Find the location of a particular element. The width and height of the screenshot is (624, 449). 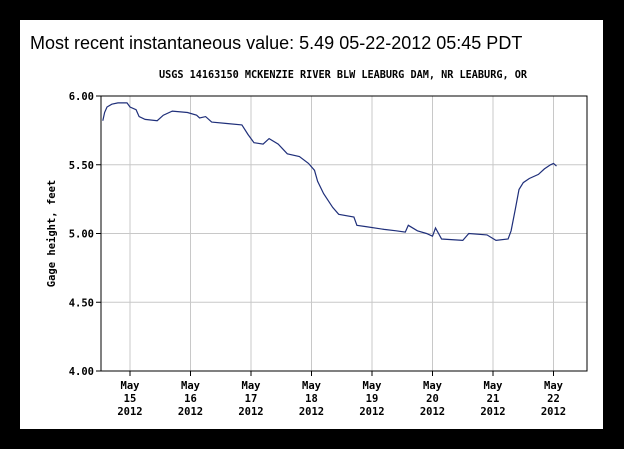

x-tick-label: 20 is located at coordinates (432, 399).